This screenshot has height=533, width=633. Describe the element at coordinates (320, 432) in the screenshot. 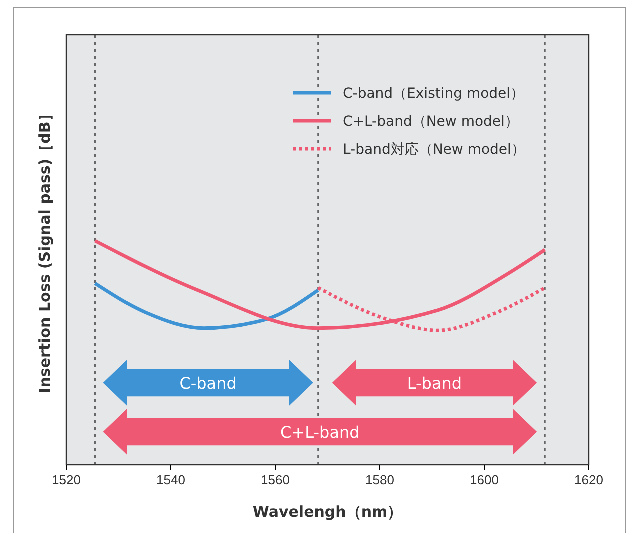

I see `annotation: C+L-band` at that location.